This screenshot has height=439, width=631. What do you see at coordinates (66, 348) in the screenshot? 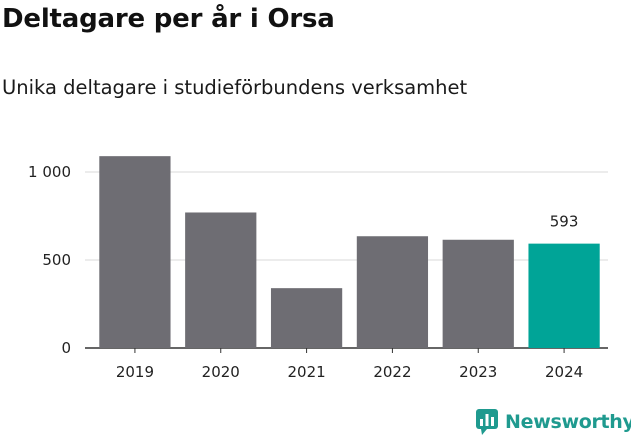
I see `y-tick-label: 0` at bounding box center [66, 348].